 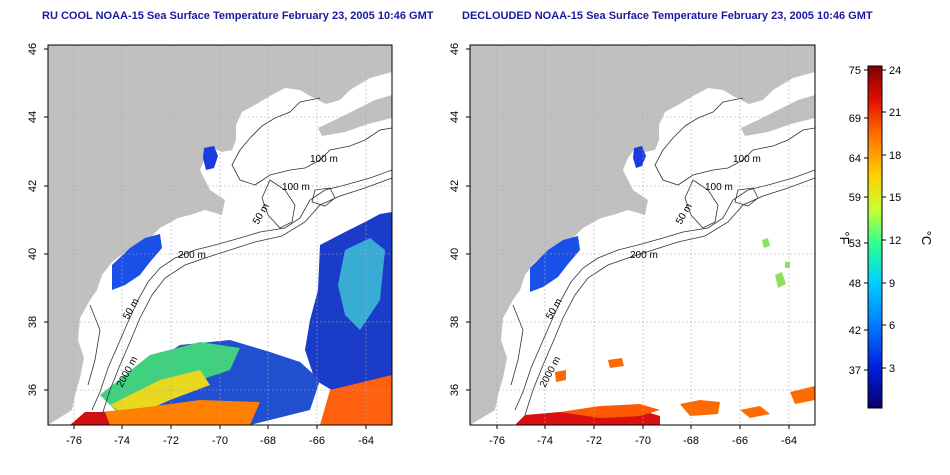 What do you see at coordinates (855, 331) in the screenshot?
I see `colorbar-f-tick-6: 42` at bounding box center [855, 331].